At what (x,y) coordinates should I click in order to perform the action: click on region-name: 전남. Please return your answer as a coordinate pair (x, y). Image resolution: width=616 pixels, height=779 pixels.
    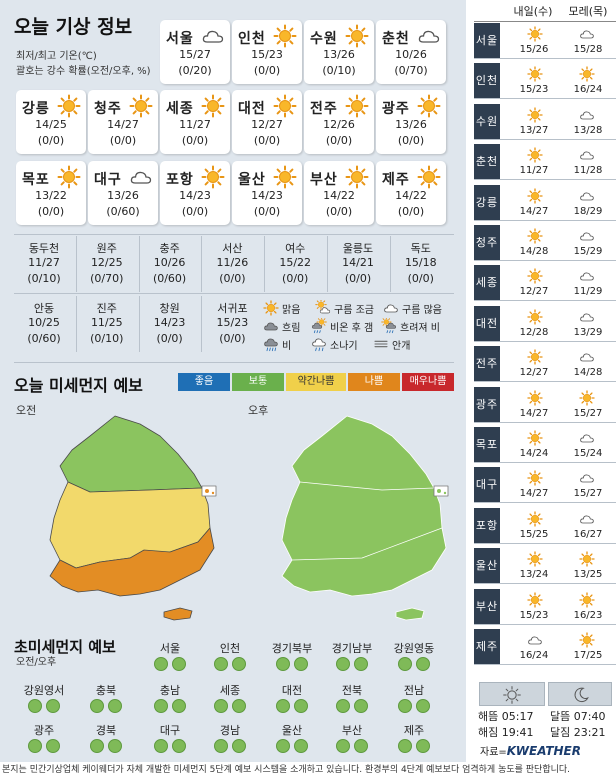
    Looking at the image, I should click on (414, 690).